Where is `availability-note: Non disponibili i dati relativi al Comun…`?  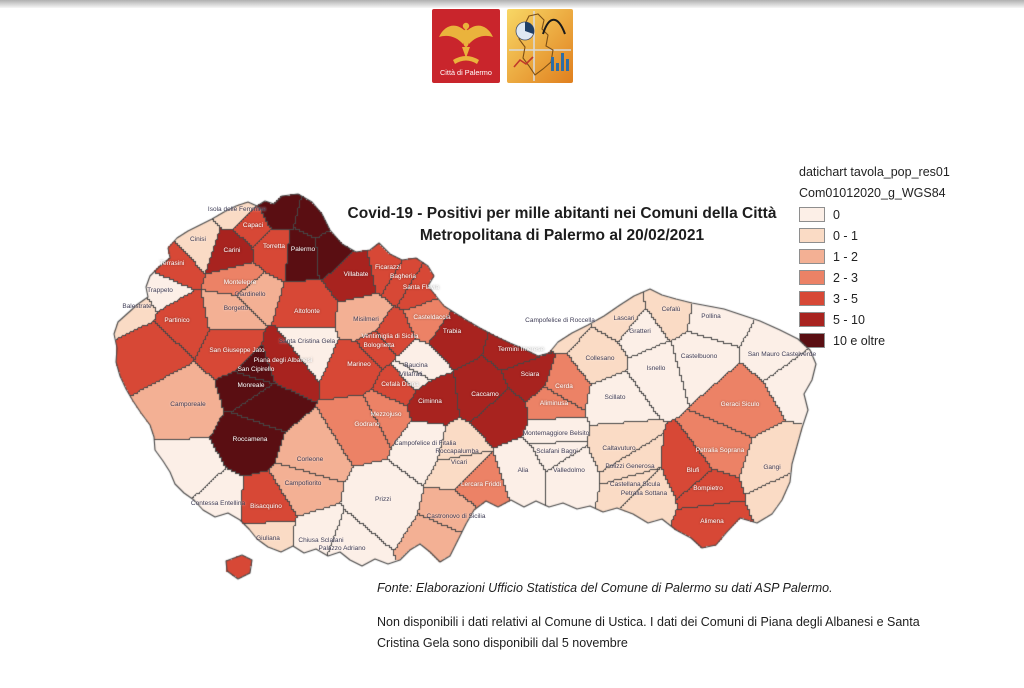
availability-note: Non disponibili i dati relativi al Comun… is located at coordinates (648, 632).